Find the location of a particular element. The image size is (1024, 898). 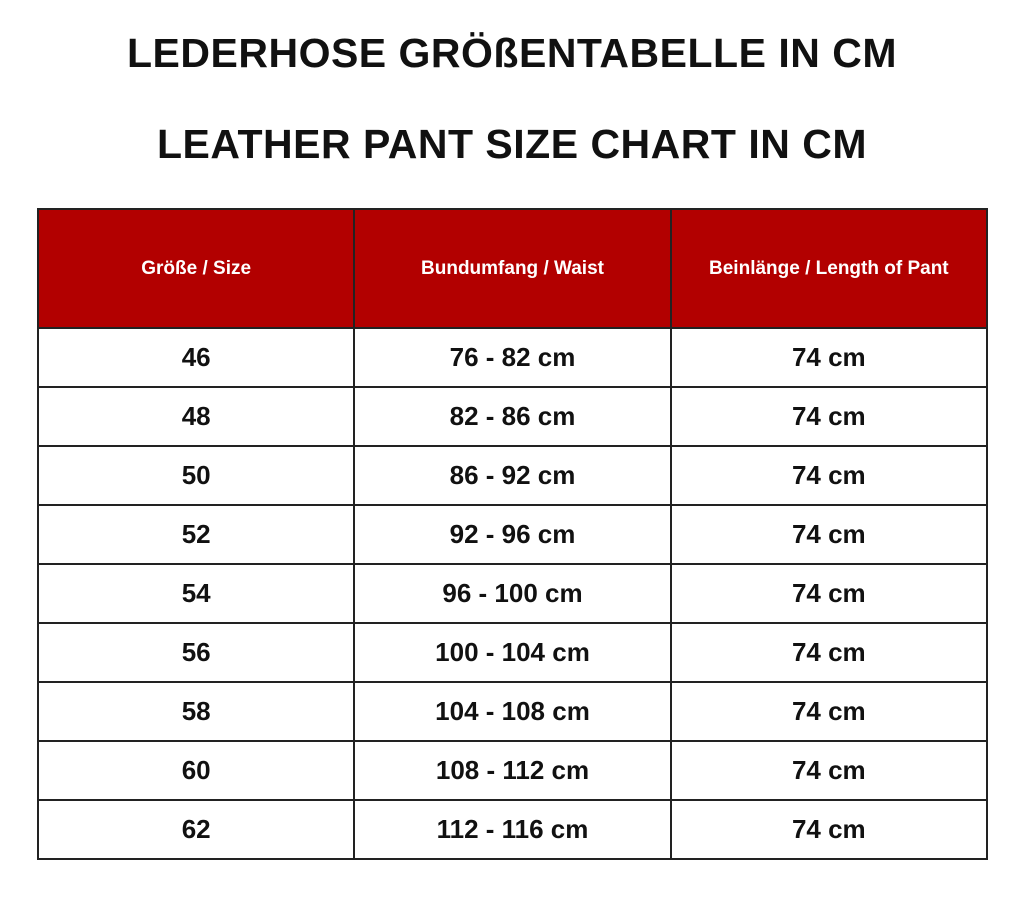

table-cell: 46 is located at coordinates (196, 357).